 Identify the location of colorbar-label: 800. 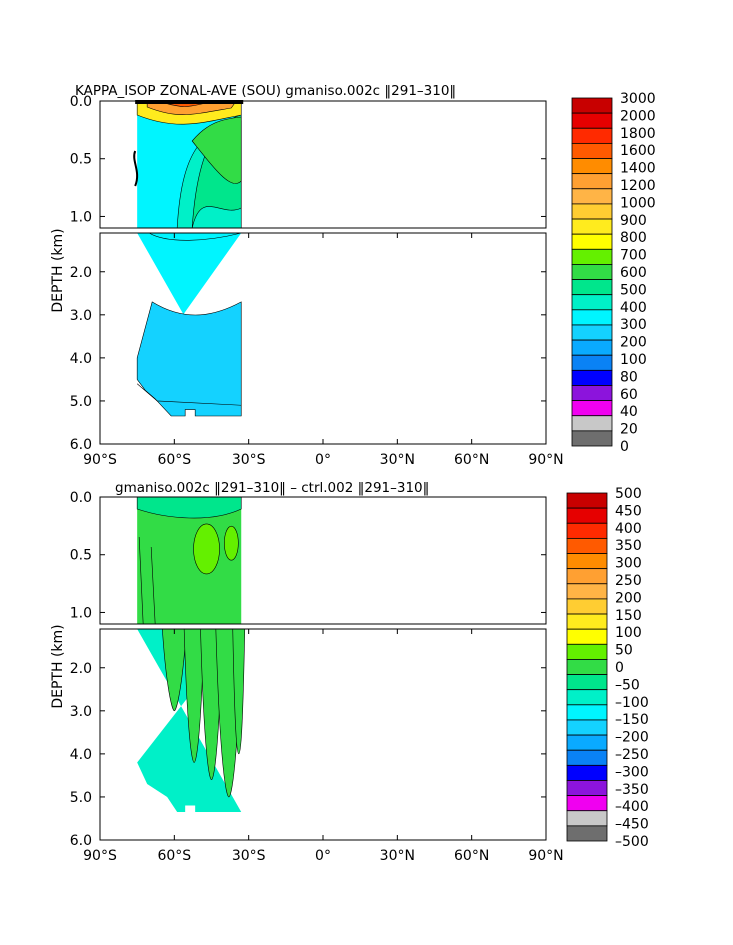
(633, 238).